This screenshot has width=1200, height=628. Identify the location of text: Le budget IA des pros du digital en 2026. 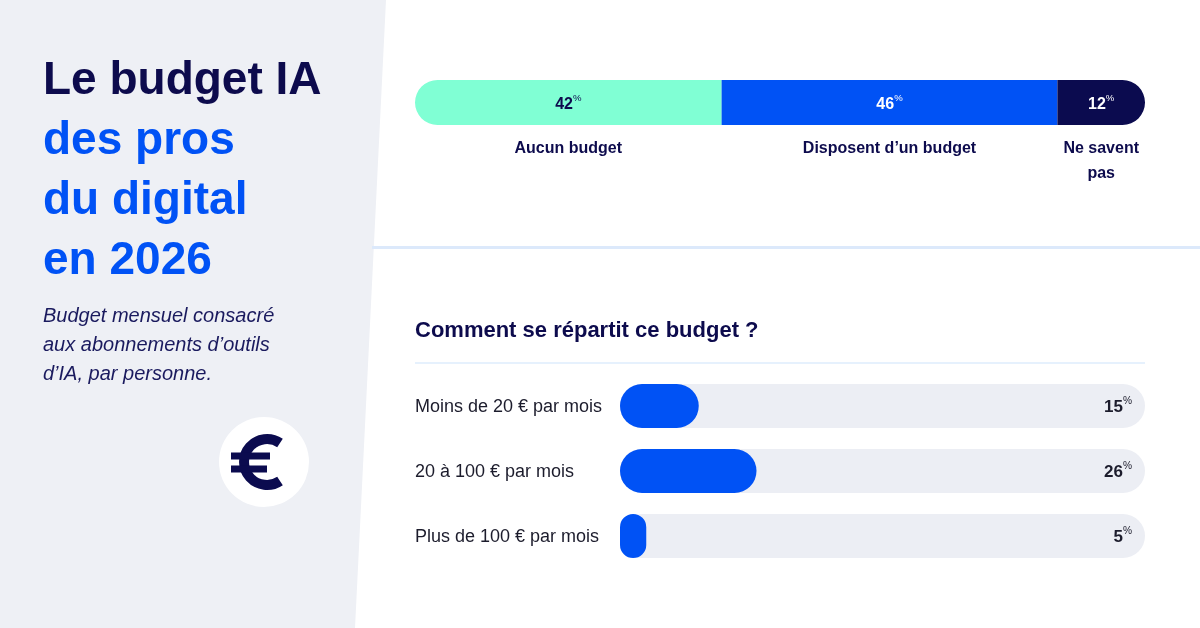
(182, 168).